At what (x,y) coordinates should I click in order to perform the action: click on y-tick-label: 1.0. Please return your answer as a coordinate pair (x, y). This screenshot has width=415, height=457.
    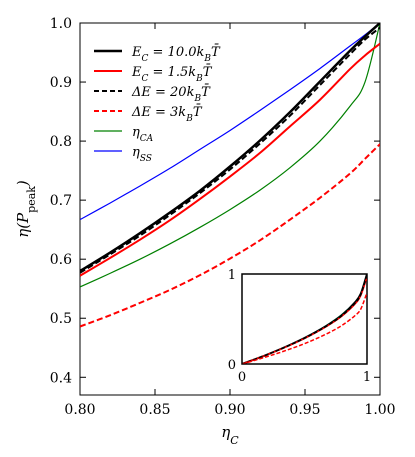
    Looking at the image, I should click on (61, 24).